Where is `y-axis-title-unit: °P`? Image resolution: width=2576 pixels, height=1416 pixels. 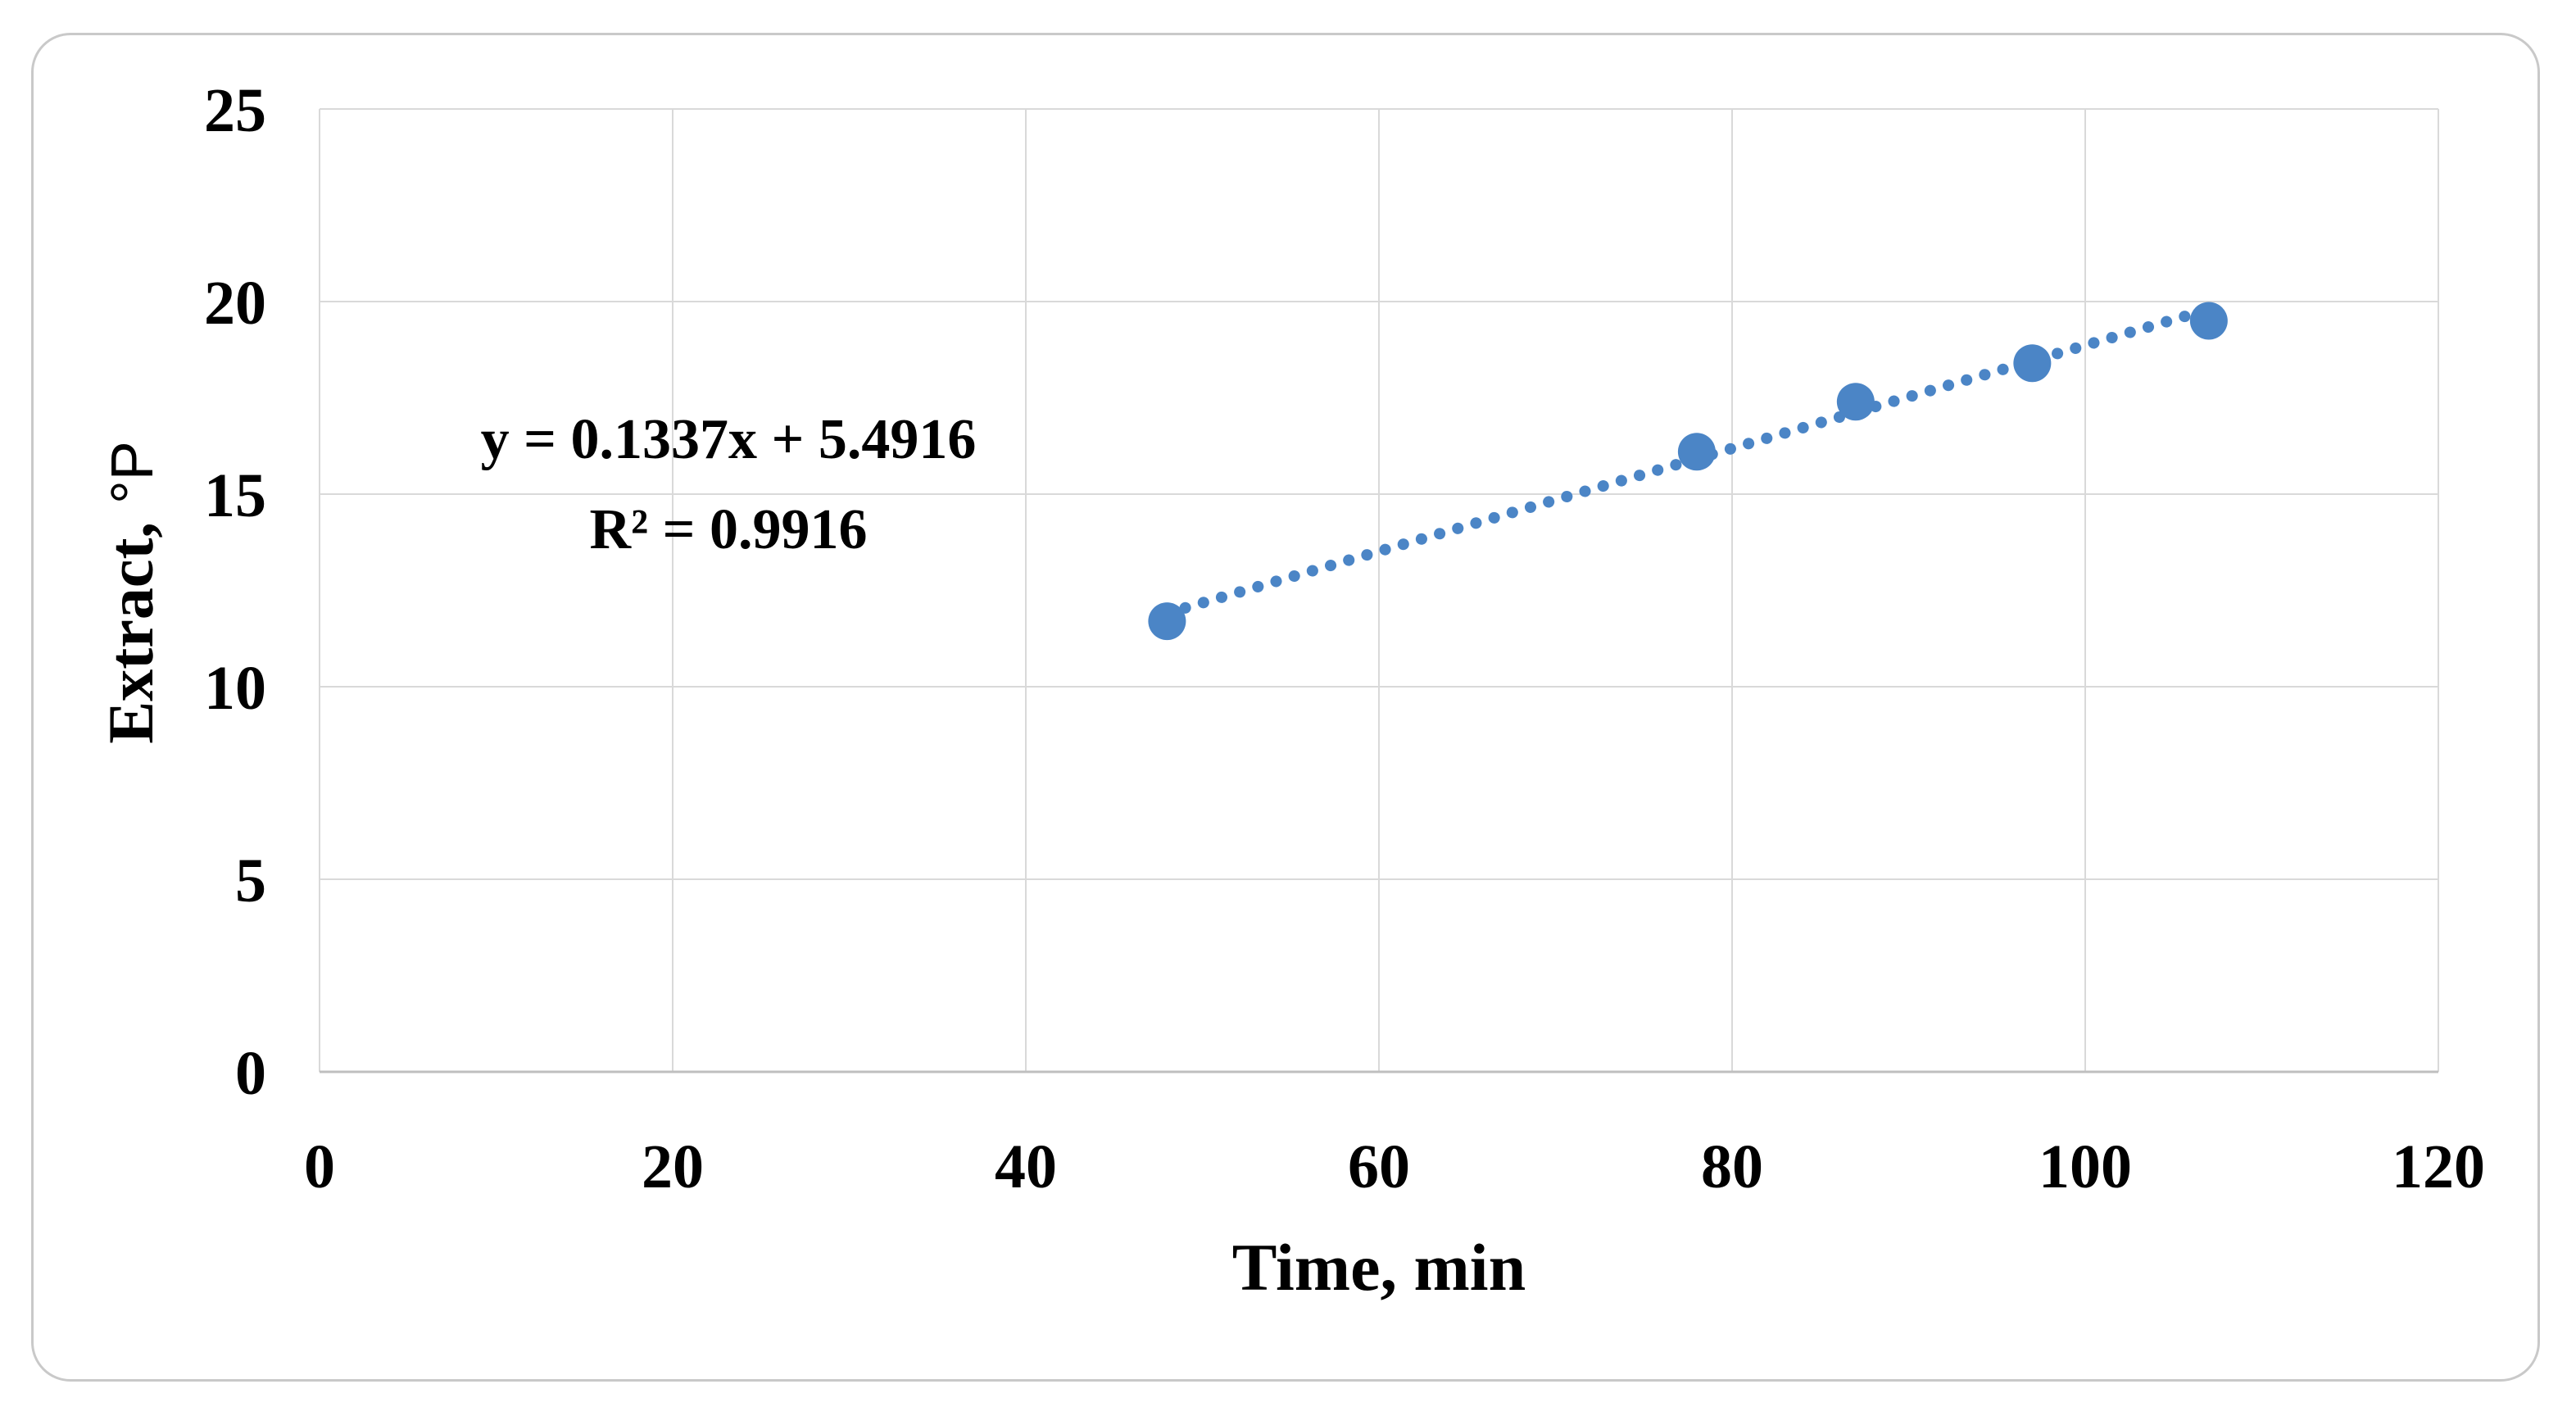
y-axis-title-unit: °P is located at coordinates (133, 473).